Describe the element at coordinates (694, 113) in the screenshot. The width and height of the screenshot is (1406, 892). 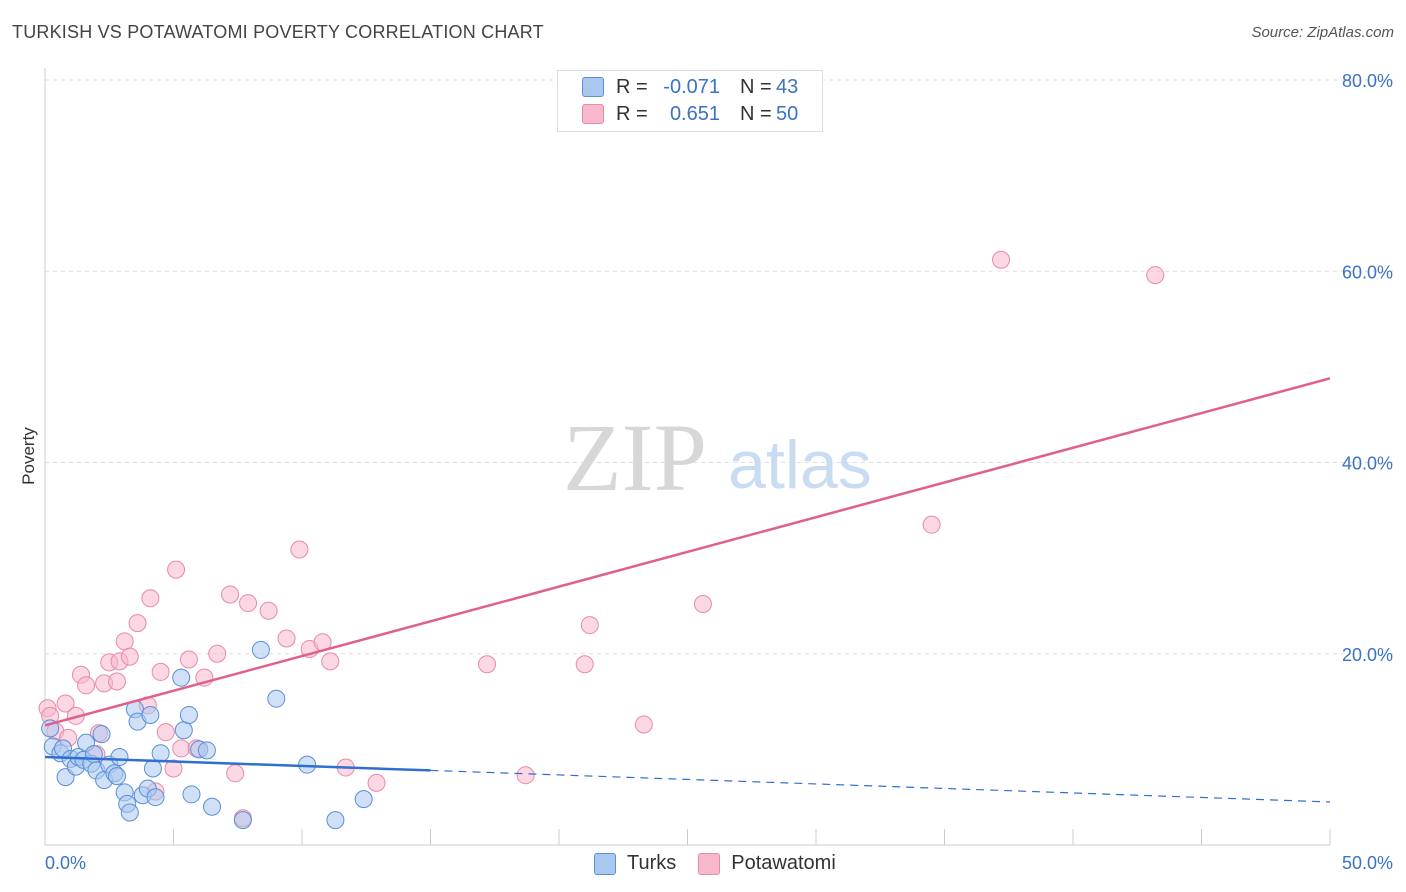
I see `r-value: 0.651` at that location.